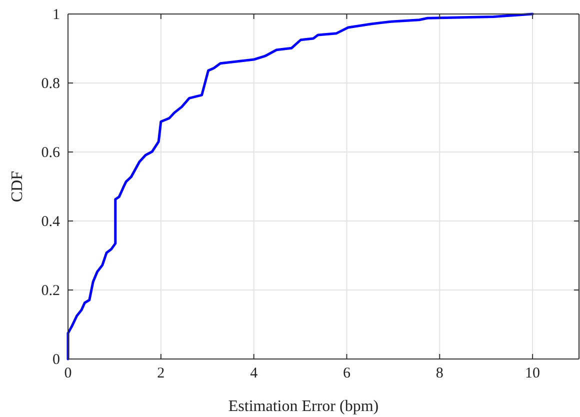 This screenshot has width=580, height=417. What do you see at coordinates (50, 152) in the screenshot?
I see `y-tick-label: 0.6` at bounding box center [50, 152].